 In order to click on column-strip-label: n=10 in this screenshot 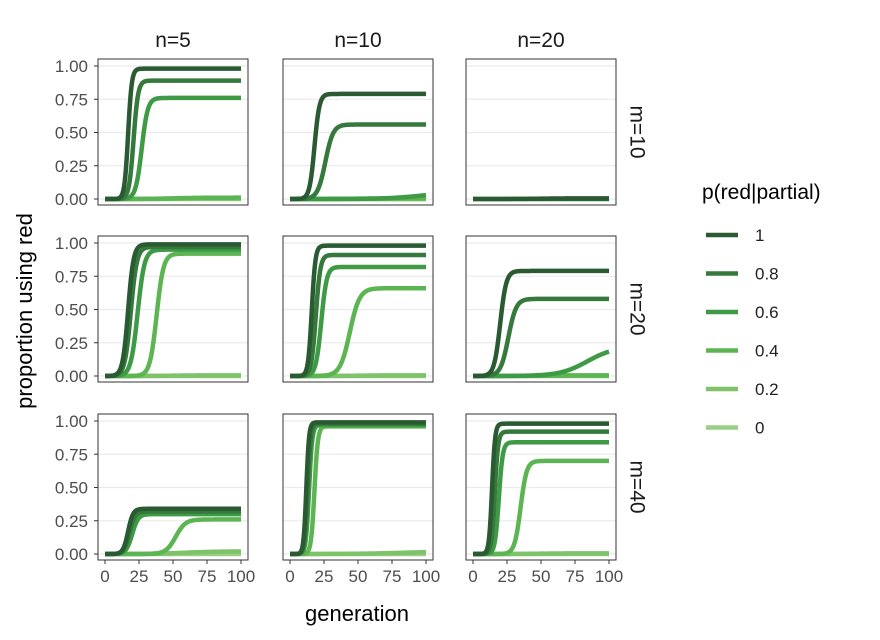, I will do `click(357, 40)`.